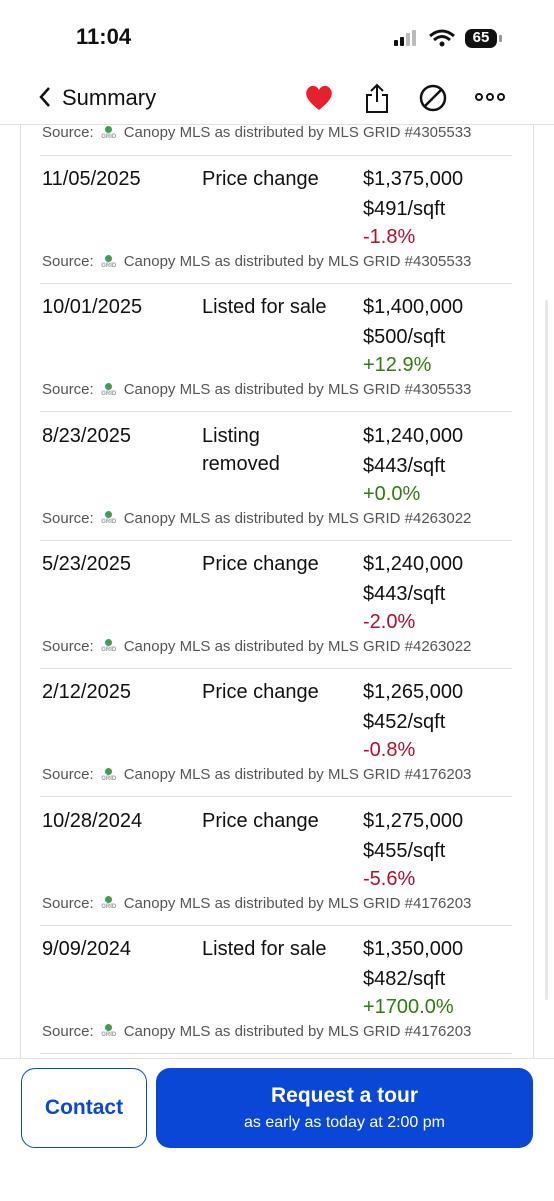 The height and width of the screenshot is (1201, 554). I want to click on favorite-icon, so click(319, 98).